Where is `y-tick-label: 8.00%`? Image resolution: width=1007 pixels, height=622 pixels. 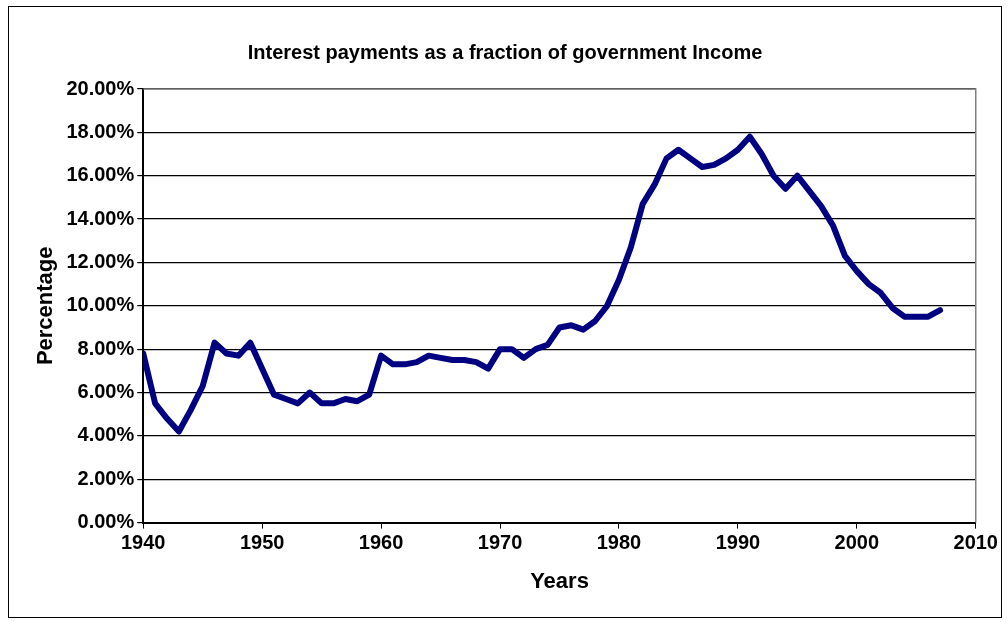 y-tick-label: 8.00% is located at coordinates (106, 347).